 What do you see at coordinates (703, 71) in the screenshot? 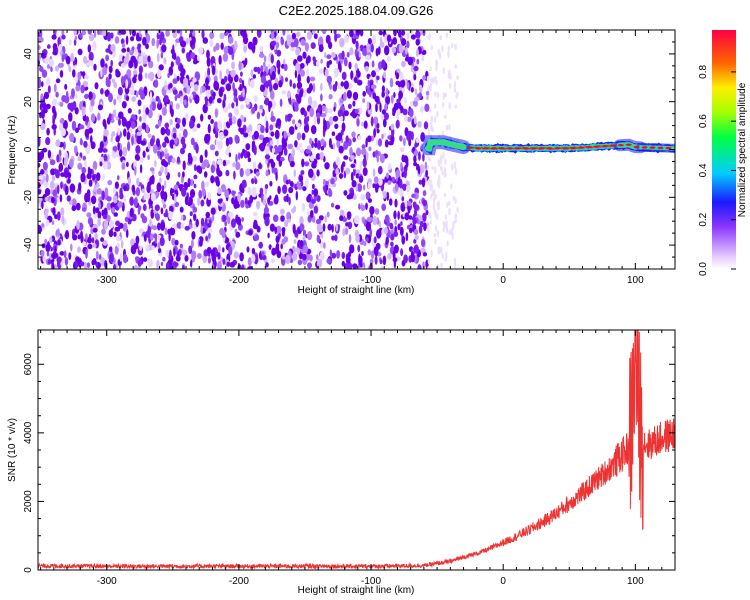
I see `colorbar-tick-label: 0.8` at bounding box center [703, 71].